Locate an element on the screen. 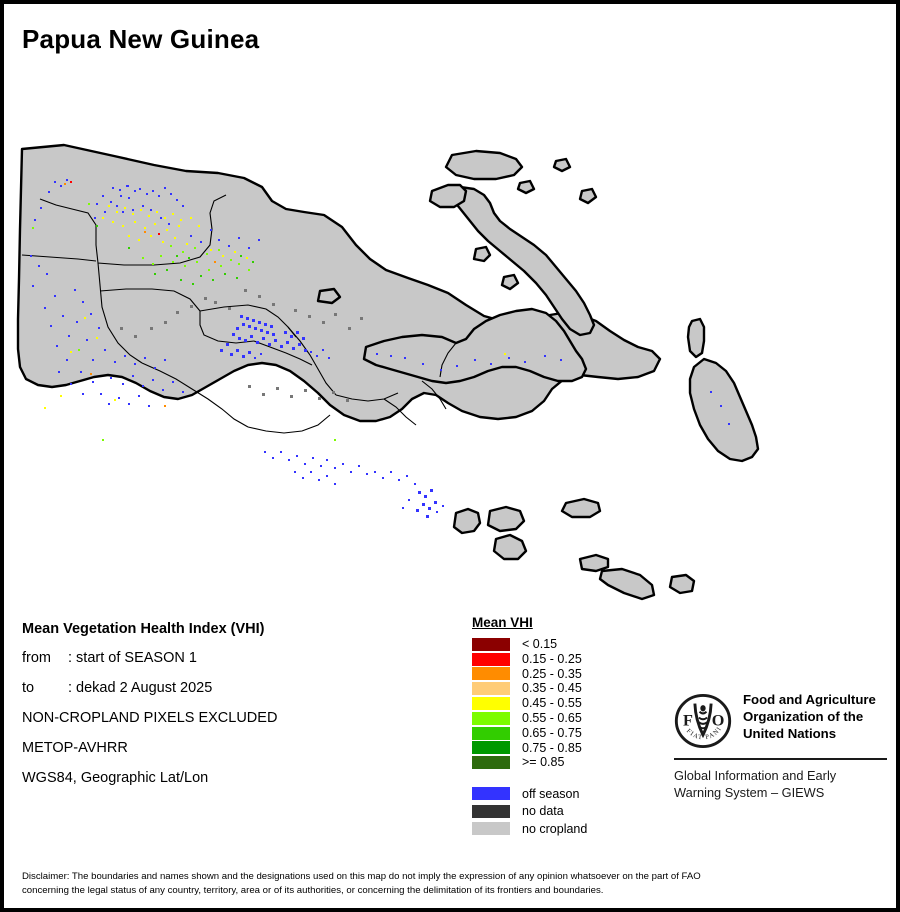 This screenshot has width=900, height=912. region-normanby-island is located at coordinates (510, 547).